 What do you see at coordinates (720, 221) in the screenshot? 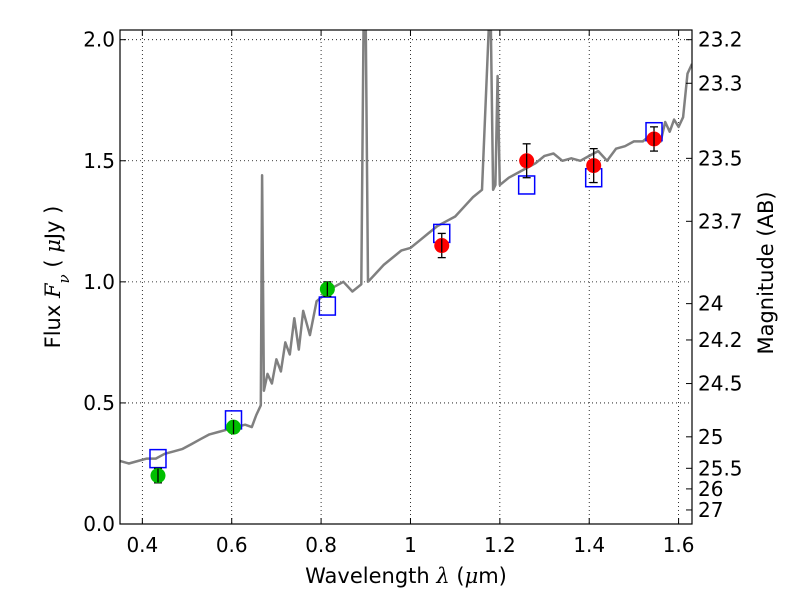
I see `y2-tick-label: 23.7` at bounding box center [720, 221].